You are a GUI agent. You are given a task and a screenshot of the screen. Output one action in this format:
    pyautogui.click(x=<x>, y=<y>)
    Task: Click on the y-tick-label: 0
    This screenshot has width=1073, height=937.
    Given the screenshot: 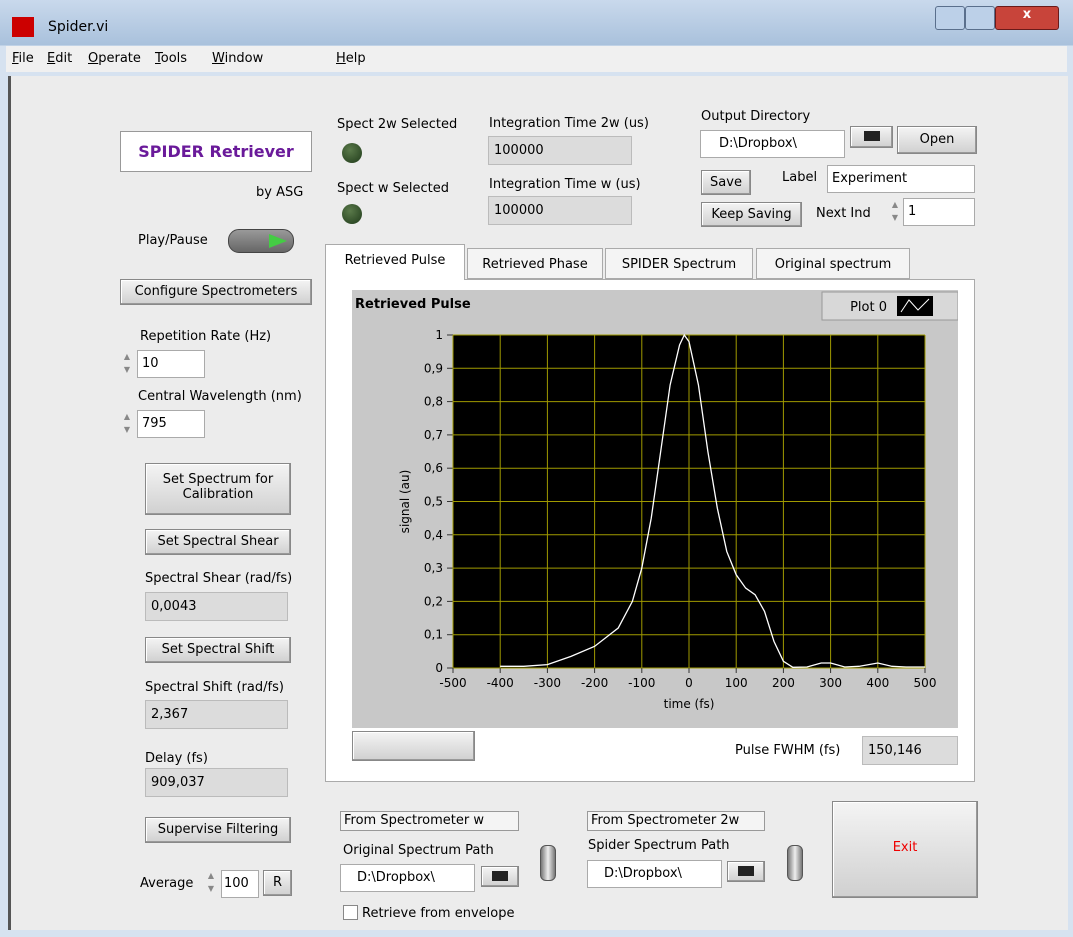 What is the action you would take?
    pyautogui.click(x=439, y=668)
    